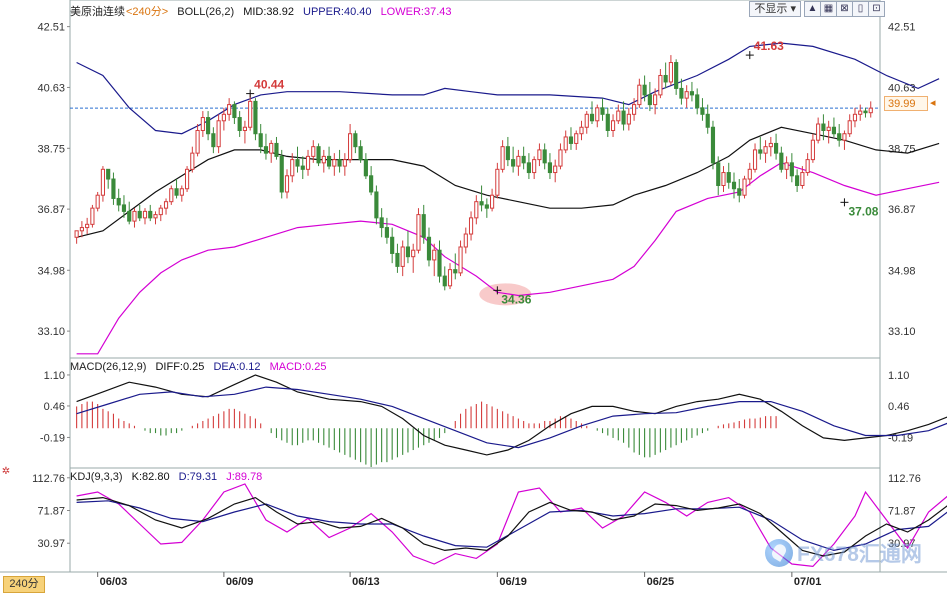 The width and height of the screenshot is (947, 594). I want to click on kdj-pane-header: KDJ(9,3,3) K:82.80 D:79.31 J:89.78, so click(169, 477).